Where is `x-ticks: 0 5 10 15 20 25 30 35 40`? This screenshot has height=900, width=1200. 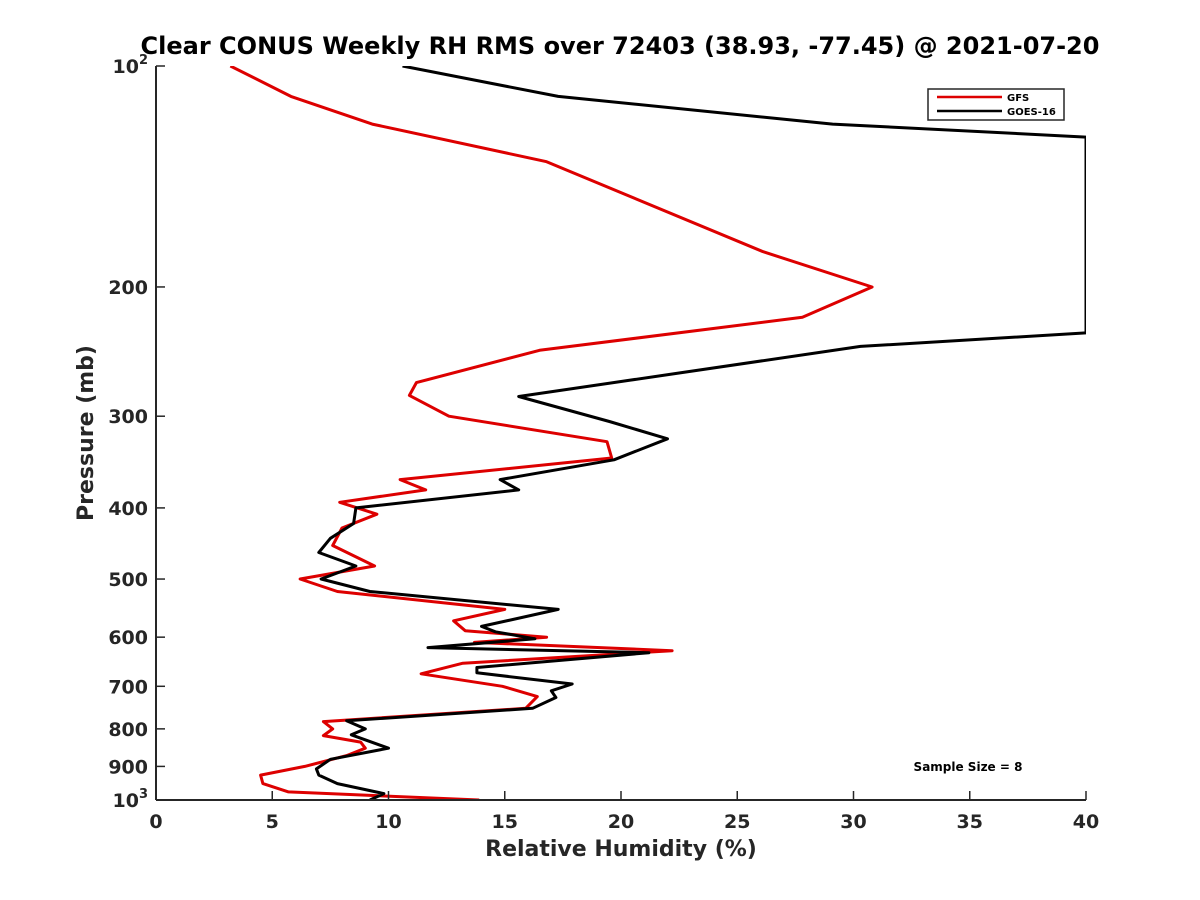
x-ticks: 0 5 10 15 20 25 30 35 40 is located at coordinates (624, 812).